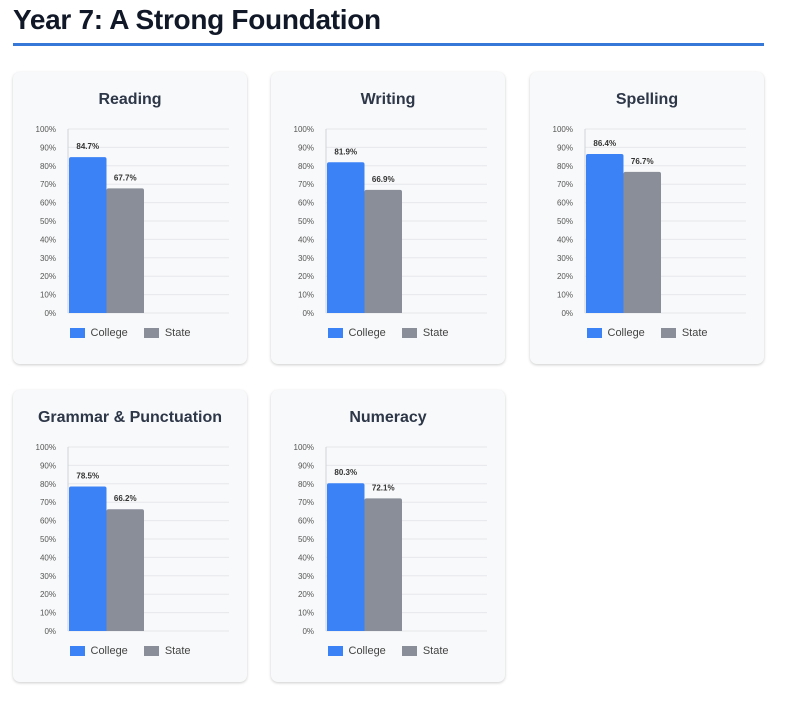 The height and width of the screenshot is (705, 786). I want to click on data-label: 84.7%, so click(87, 146).